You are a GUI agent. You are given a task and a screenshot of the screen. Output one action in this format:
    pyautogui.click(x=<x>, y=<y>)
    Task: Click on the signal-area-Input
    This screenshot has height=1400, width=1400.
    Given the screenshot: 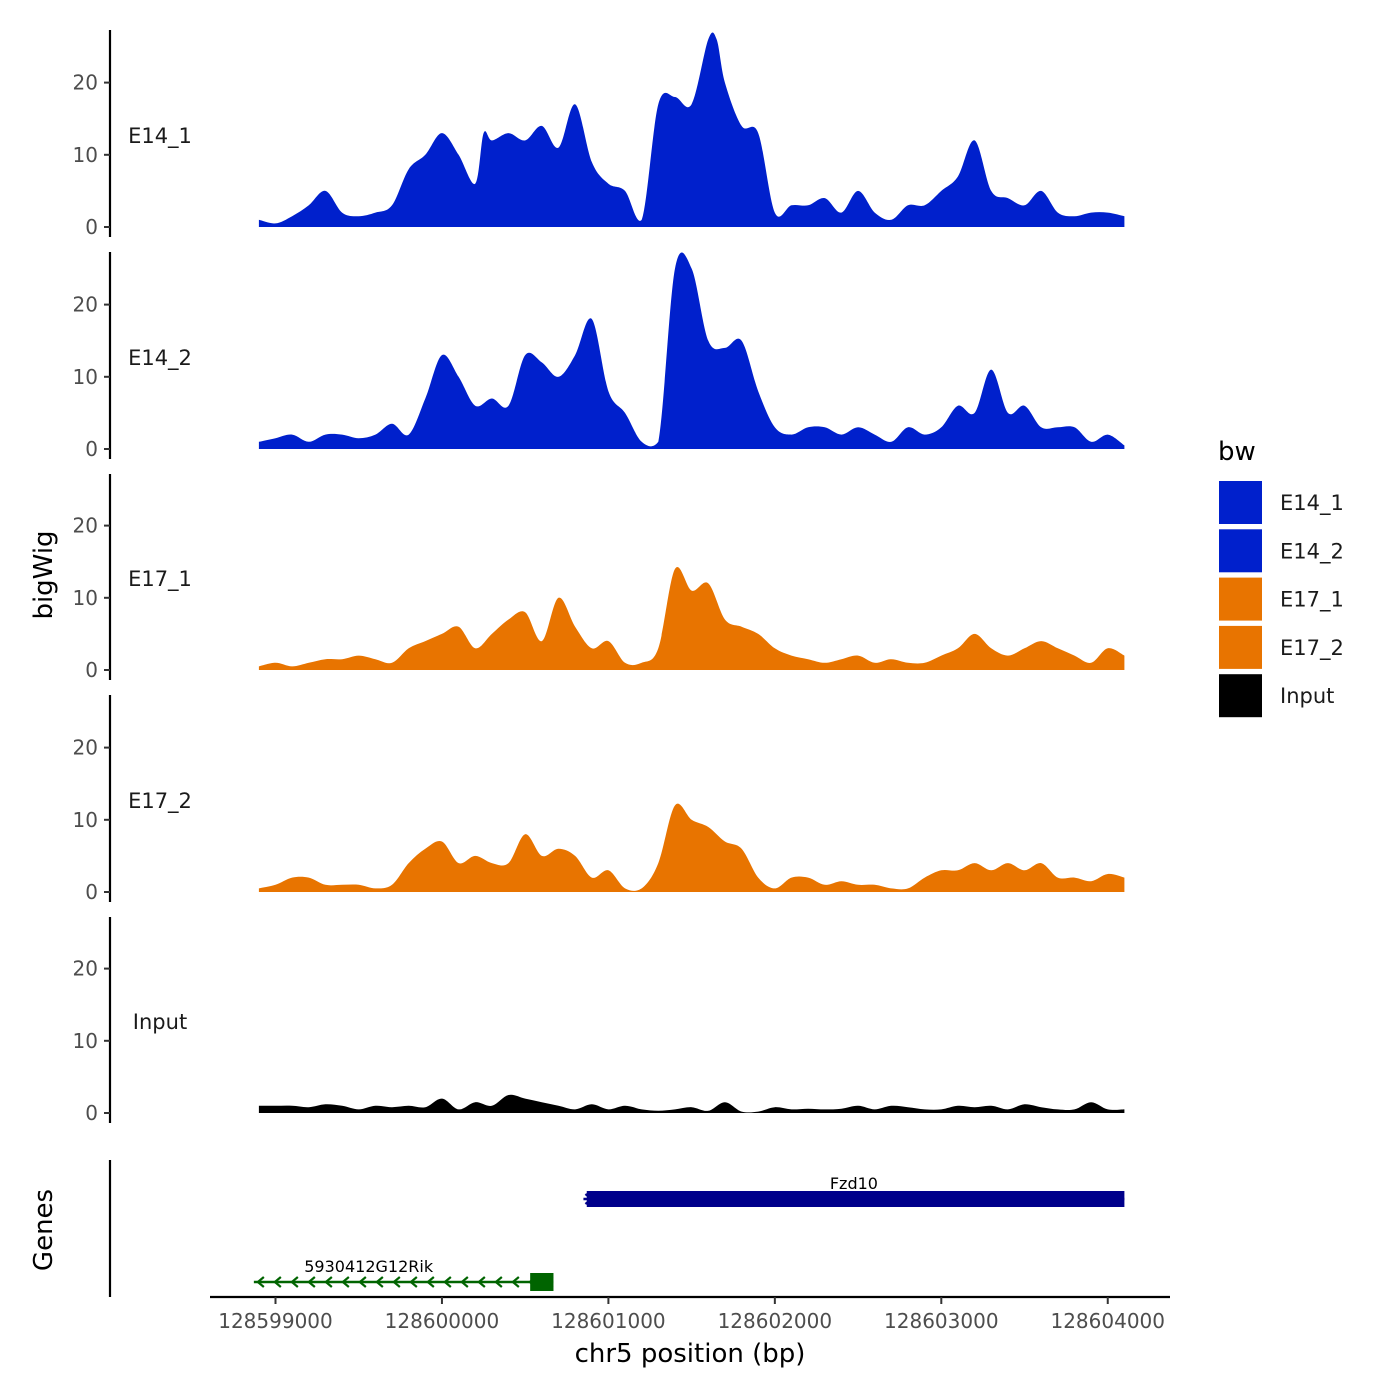 What is the action you would take?
    pyautogui.click(x=691, y=1103)
    